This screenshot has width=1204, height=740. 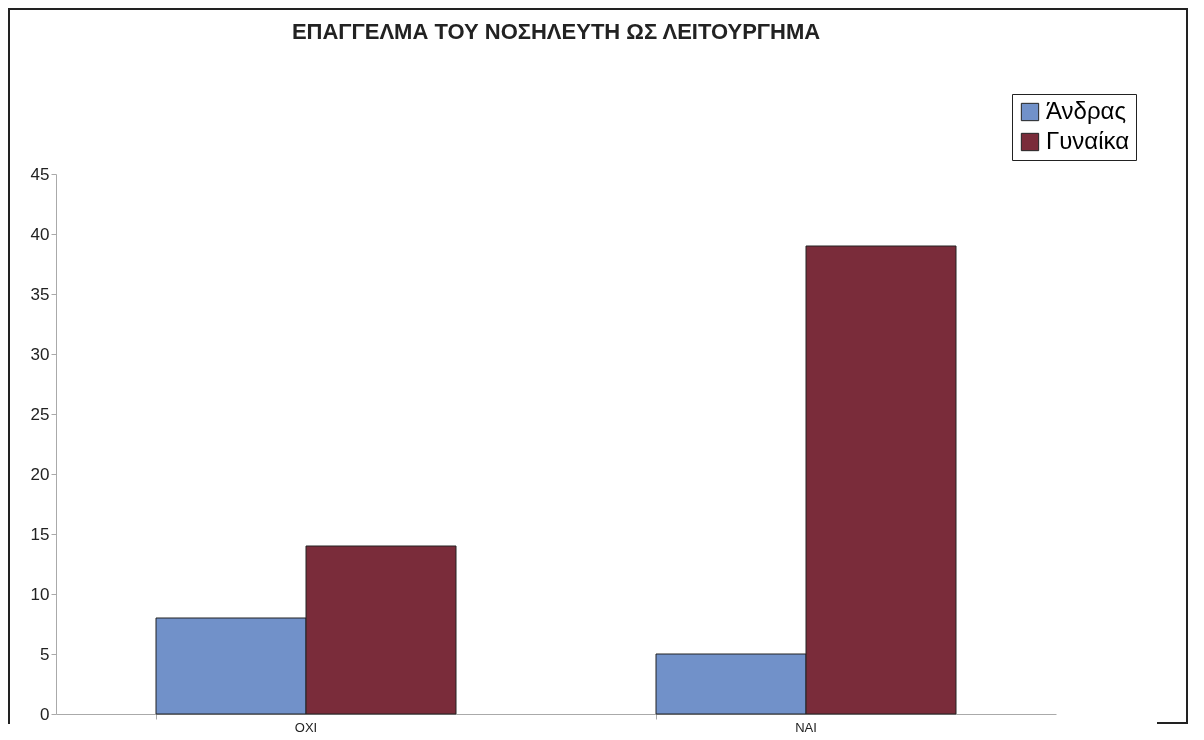 What do you see at coordinates (45, 654) in the screenshot?
I see `y-tick-label: 5` at bounding box center [45, 654].